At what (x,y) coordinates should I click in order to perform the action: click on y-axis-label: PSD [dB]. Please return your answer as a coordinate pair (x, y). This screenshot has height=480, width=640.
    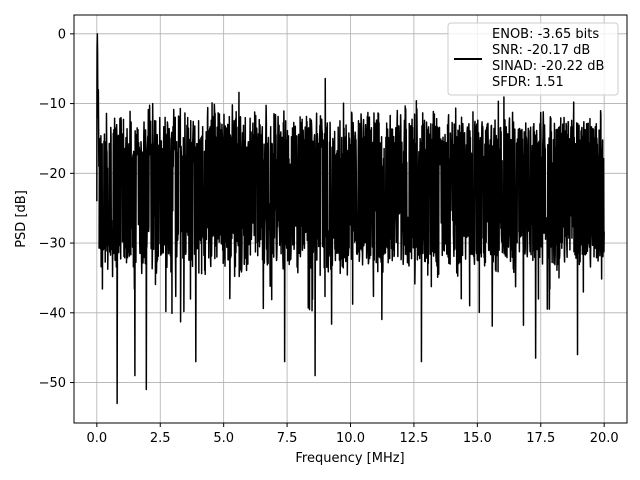
    Looking at the image, I should click on (21, 219).